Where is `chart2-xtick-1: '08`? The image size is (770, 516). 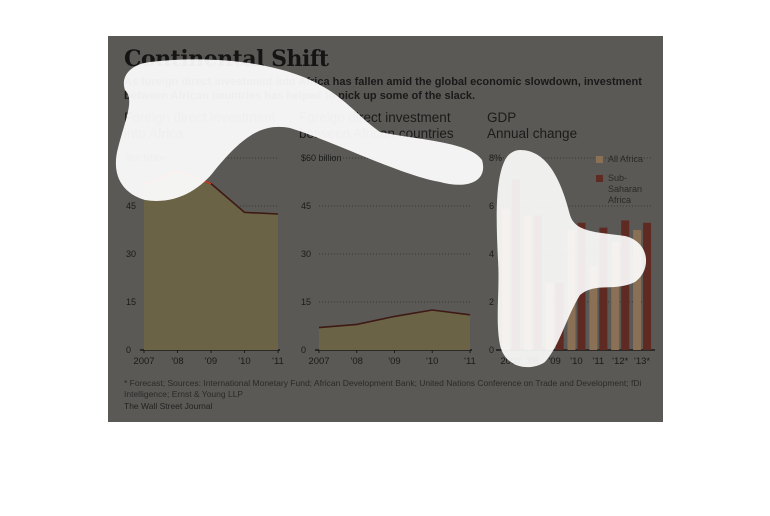 chart2-xtick-1: '08 is located at coordinates (357, 361).